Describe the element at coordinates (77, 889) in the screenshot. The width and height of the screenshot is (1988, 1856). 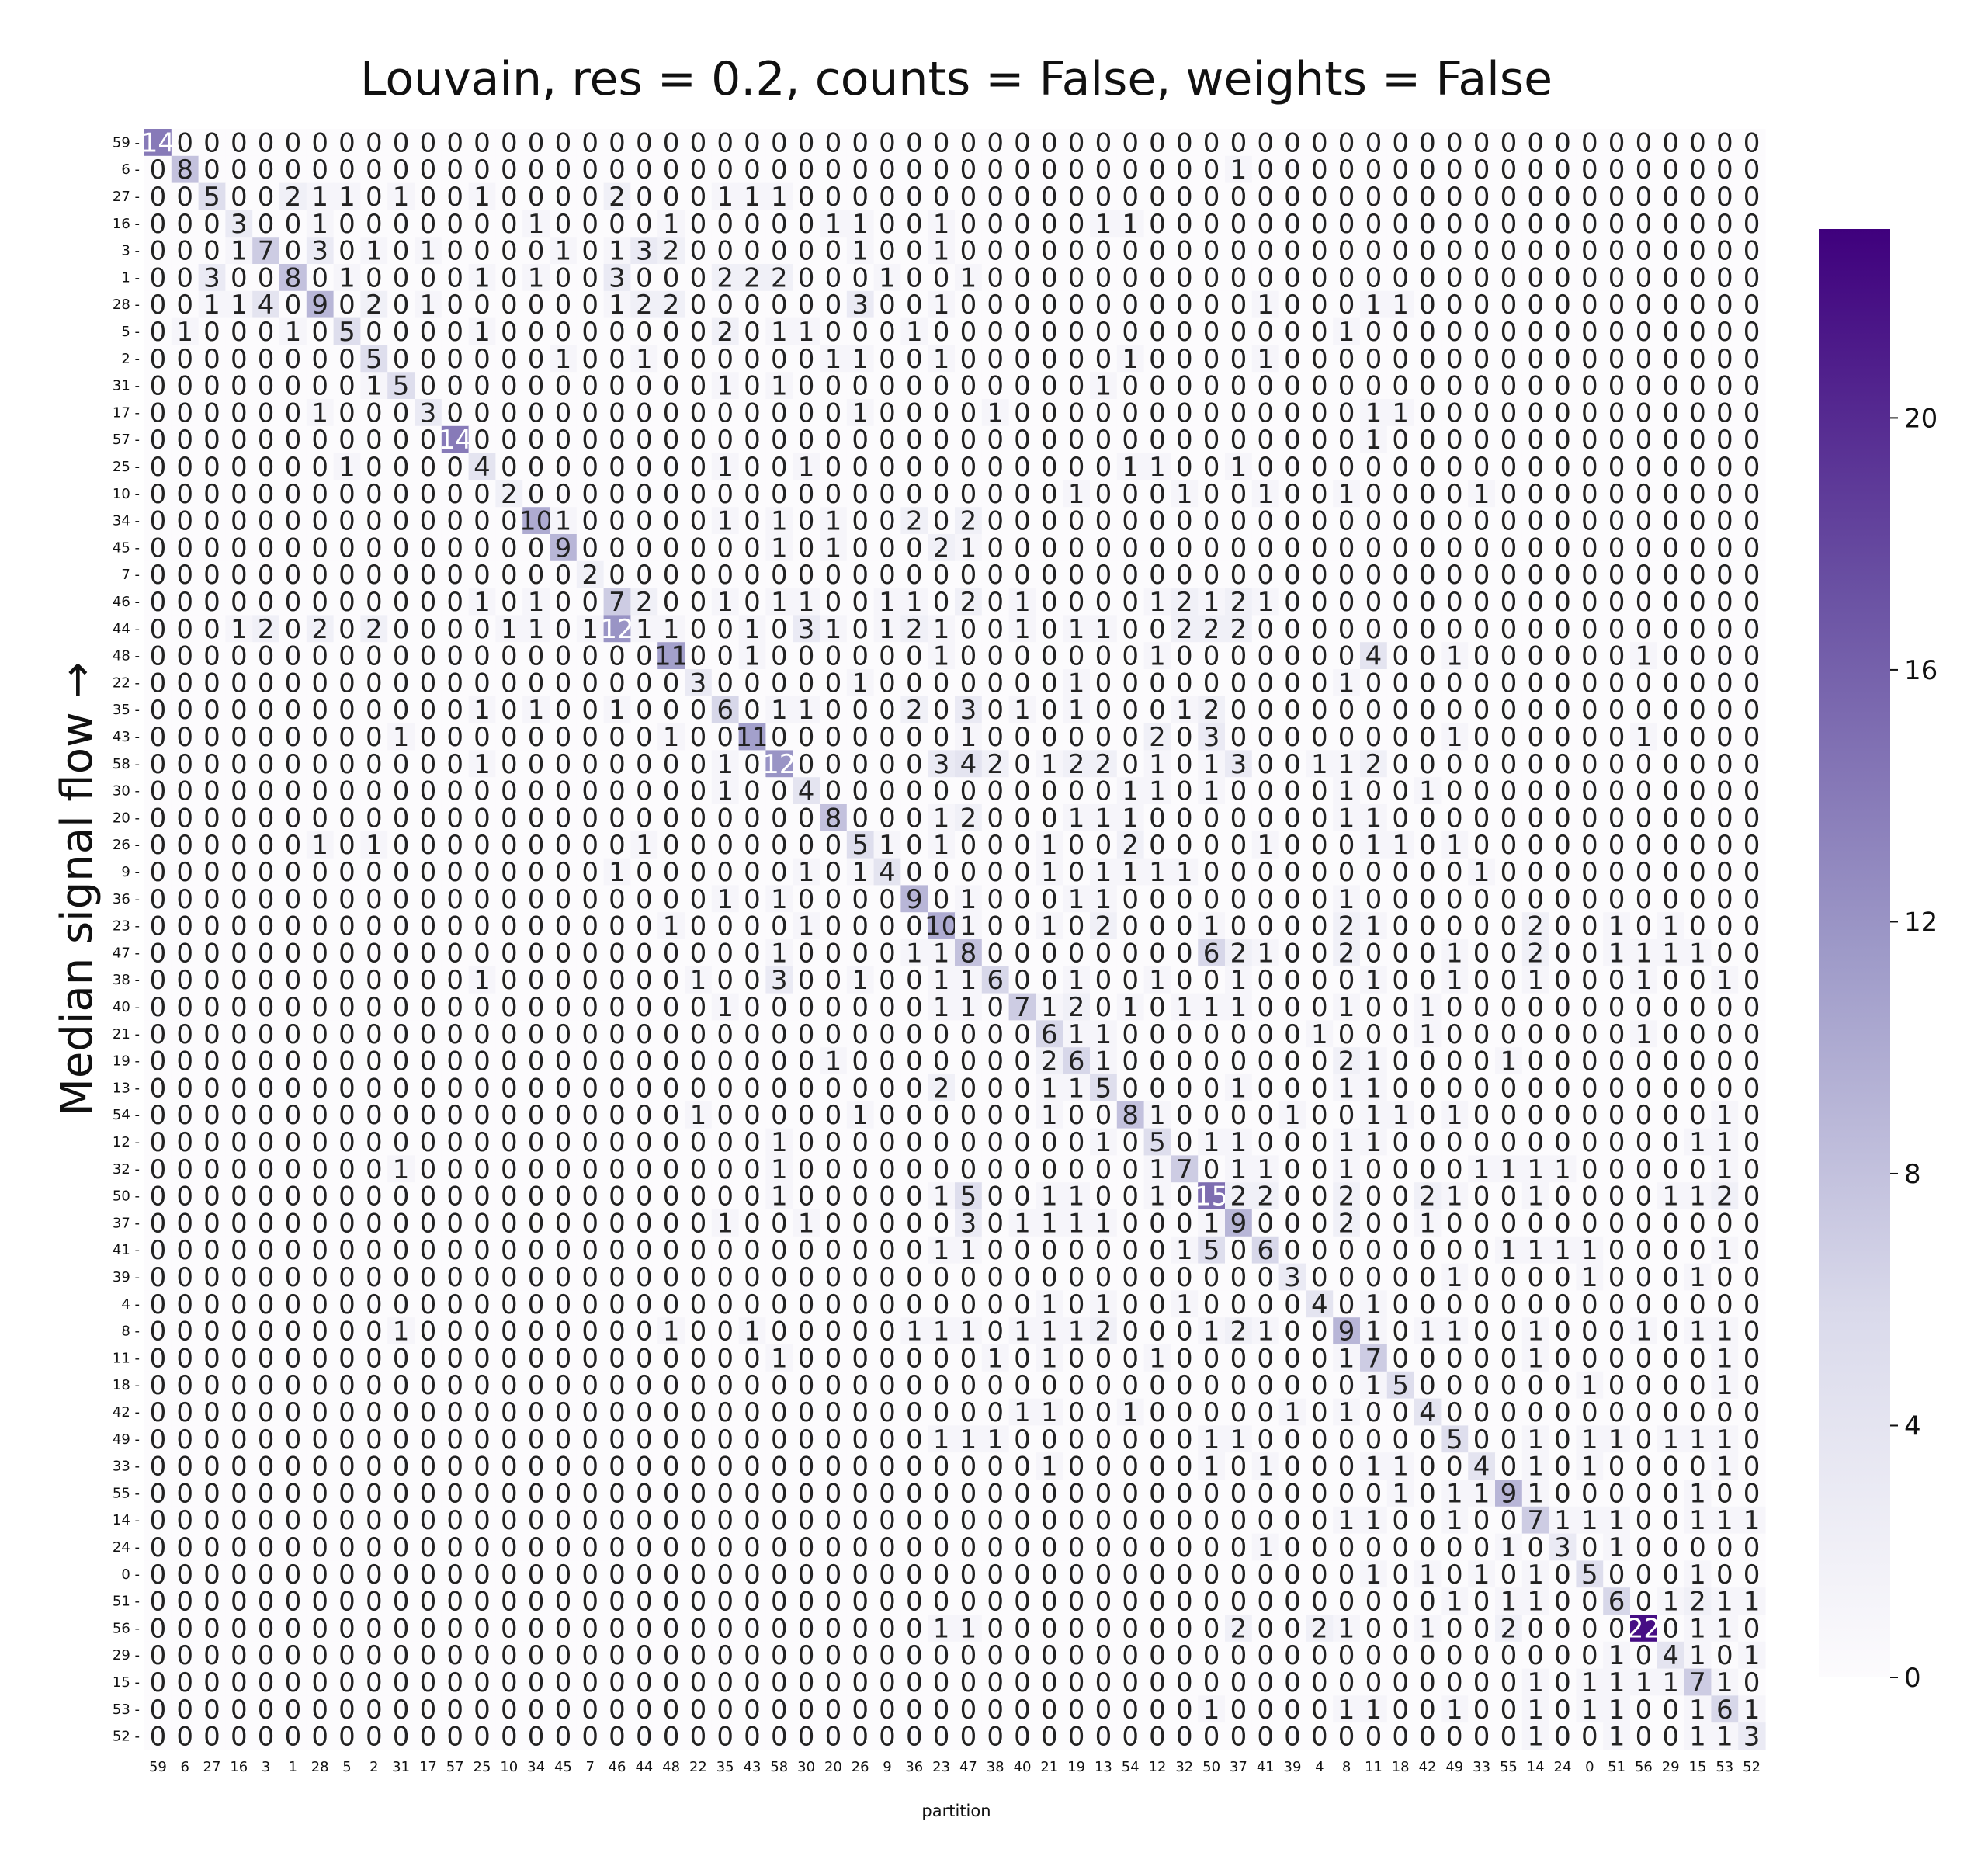
I see `y-axis-label: Median signal flow →` at that location.